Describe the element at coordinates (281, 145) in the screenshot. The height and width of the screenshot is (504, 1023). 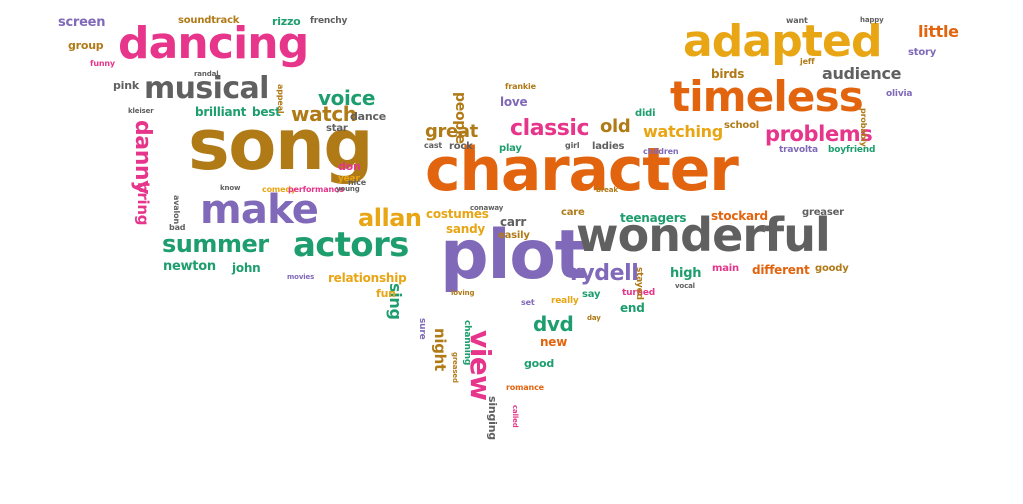
I see `word: song` at that location.